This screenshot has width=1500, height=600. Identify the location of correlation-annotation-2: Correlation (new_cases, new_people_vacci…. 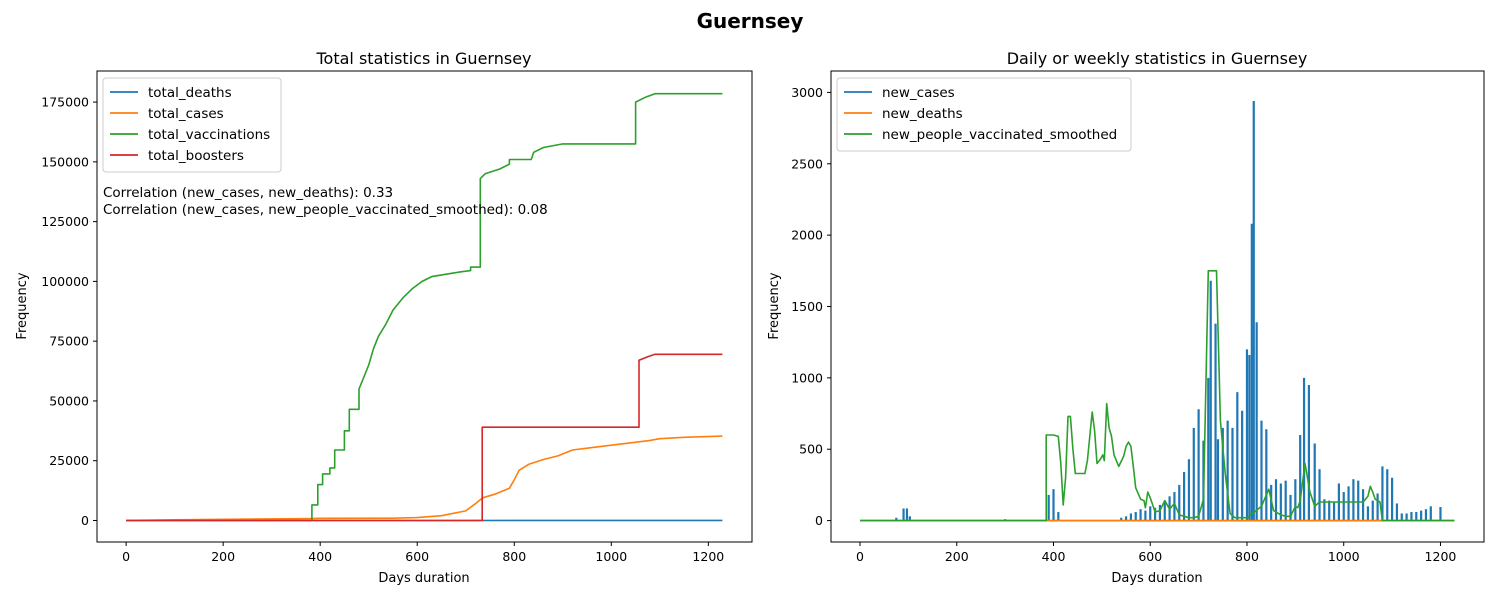
(325, 210).